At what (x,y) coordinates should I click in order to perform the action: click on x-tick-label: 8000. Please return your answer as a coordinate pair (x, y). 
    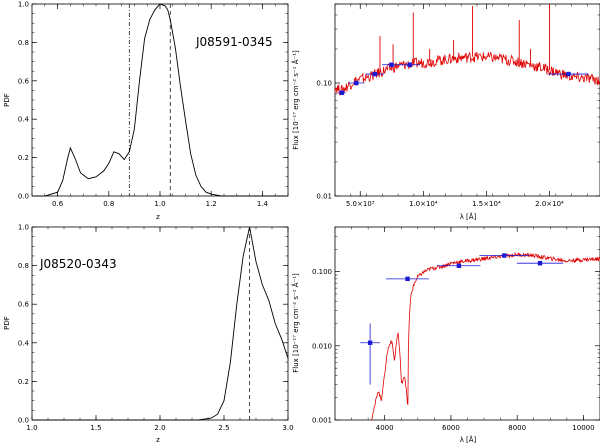
    Looking at the image, I should click on (517, 428).